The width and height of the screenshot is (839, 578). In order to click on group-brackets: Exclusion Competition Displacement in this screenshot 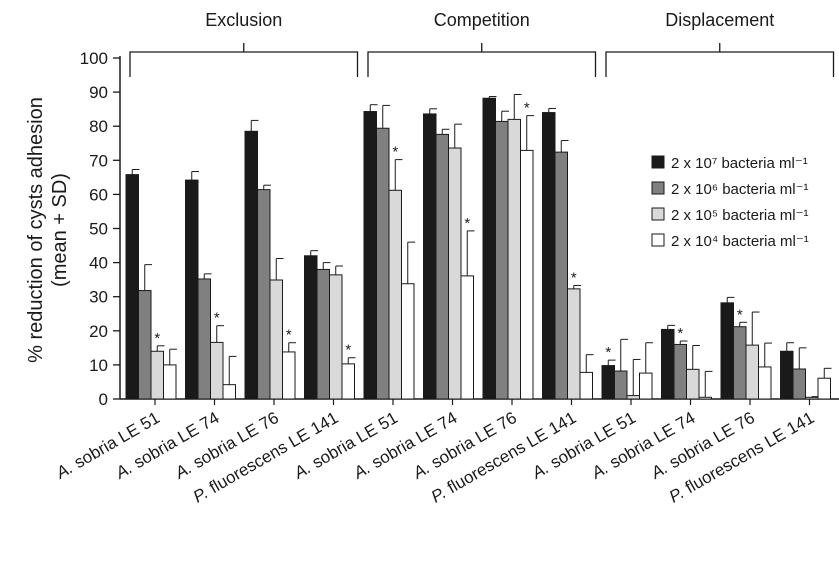, I will do `click(482, 43)`.